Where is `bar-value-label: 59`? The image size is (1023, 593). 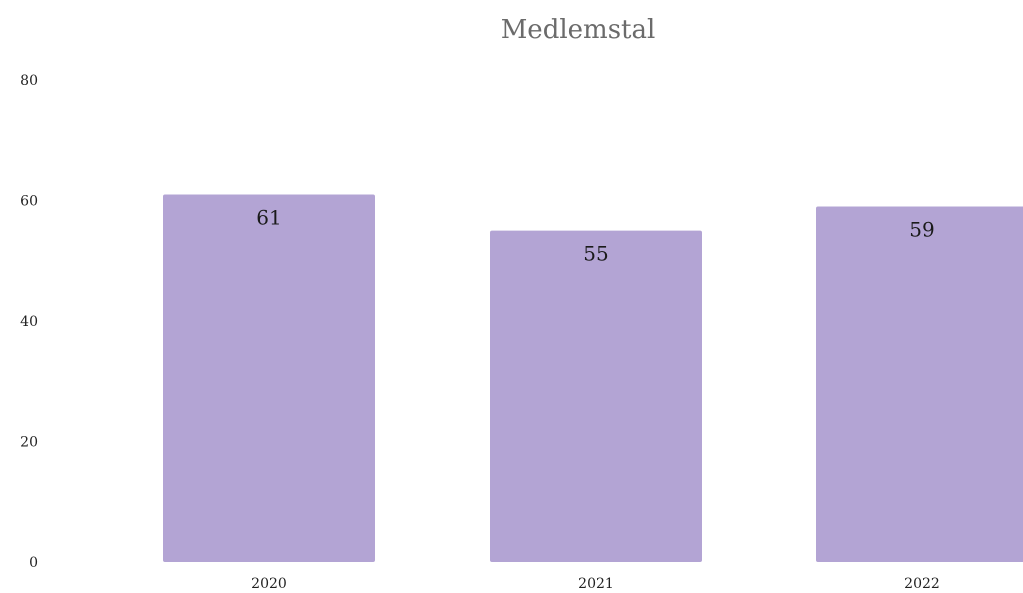 bar-value-label: 59 is located at coordinates (921, 230).